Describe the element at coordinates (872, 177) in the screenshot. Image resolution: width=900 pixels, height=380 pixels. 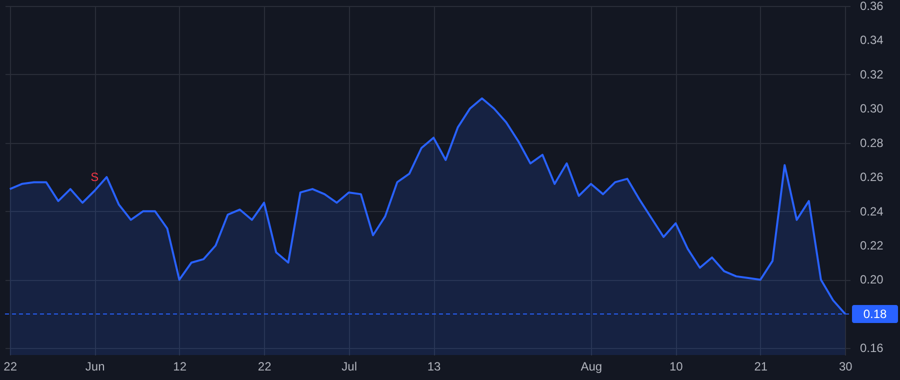
I see `y-tick-label: 0.26` at that location.